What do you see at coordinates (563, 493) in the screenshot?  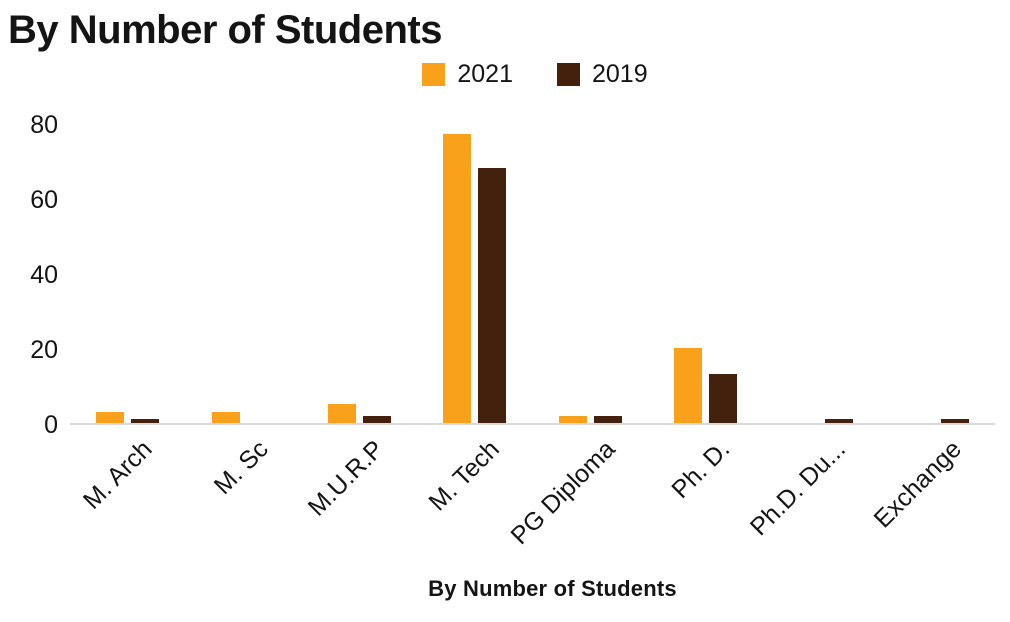 I see `x-tick-label: PG Diploma` at bounding box center [563, 493].